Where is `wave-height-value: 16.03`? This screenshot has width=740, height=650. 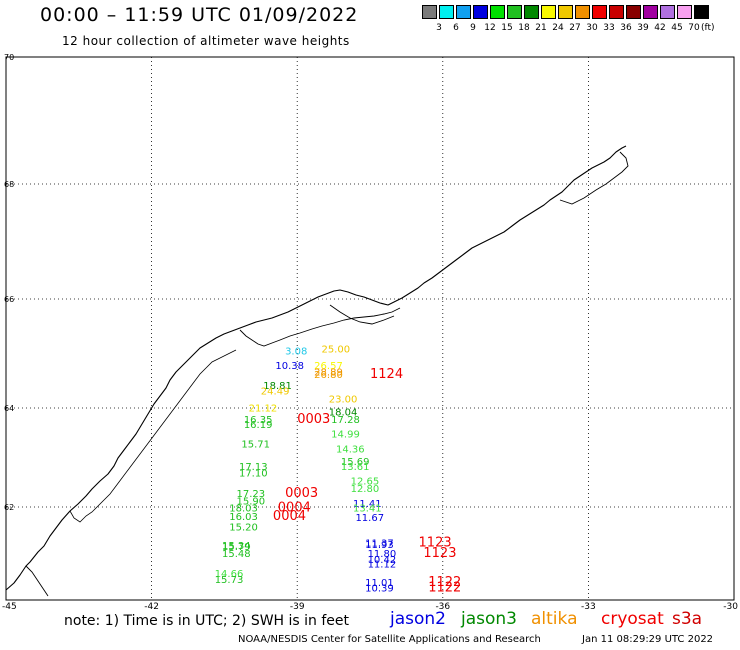 wave-height-value: 16.03 is located at coordinates (243, 517).